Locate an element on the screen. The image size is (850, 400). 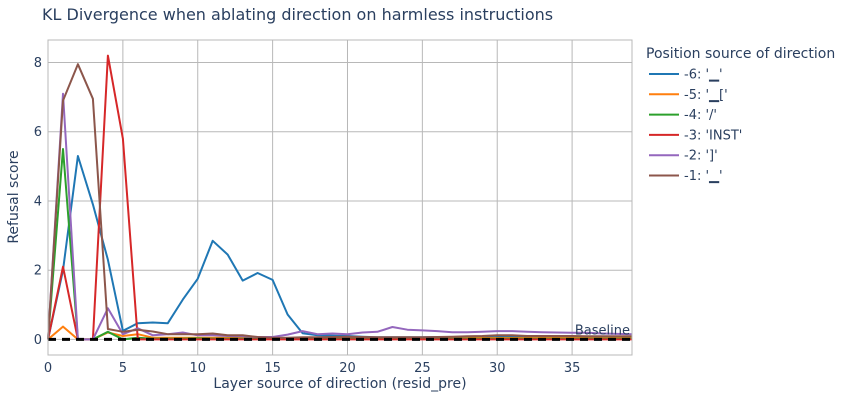
legend-entry-label: -3: 'INST' is located at coordinates (713, 135).